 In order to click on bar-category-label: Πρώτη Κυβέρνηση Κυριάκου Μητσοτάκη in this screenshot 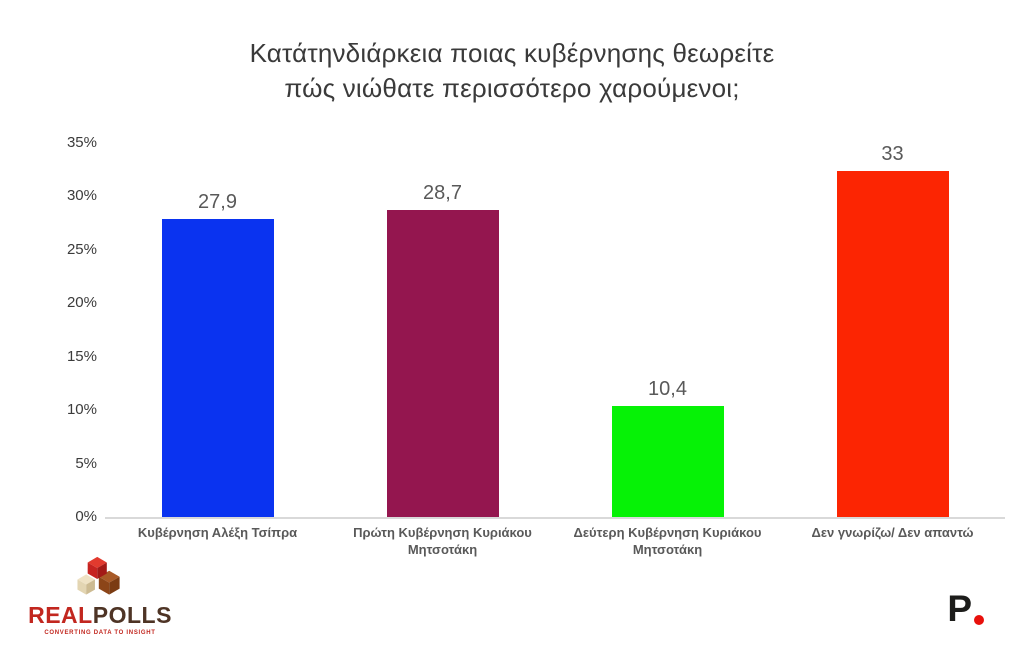, I will do `click(442, 541)`.